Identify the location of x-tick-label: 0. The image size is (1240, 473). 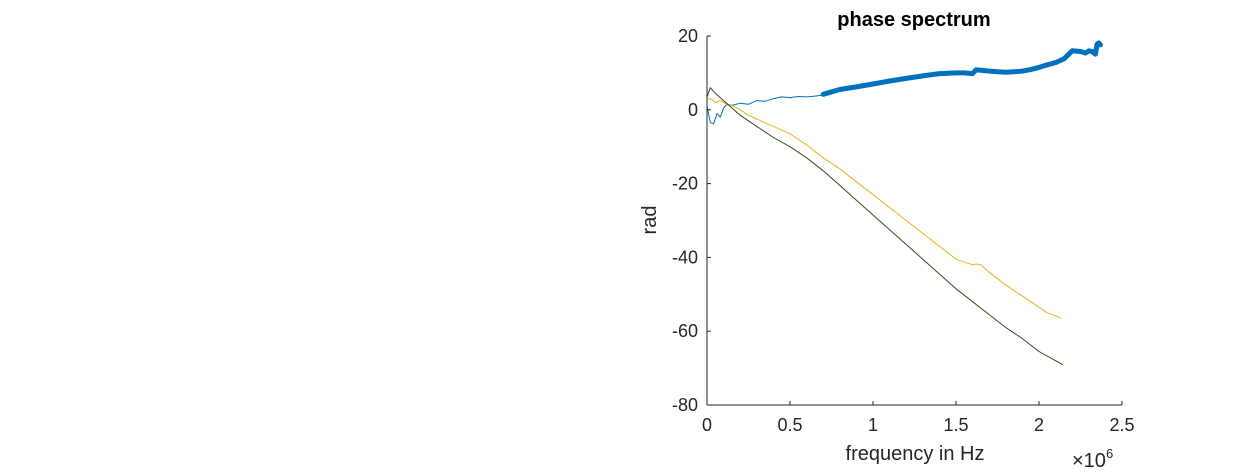
(707, 425).